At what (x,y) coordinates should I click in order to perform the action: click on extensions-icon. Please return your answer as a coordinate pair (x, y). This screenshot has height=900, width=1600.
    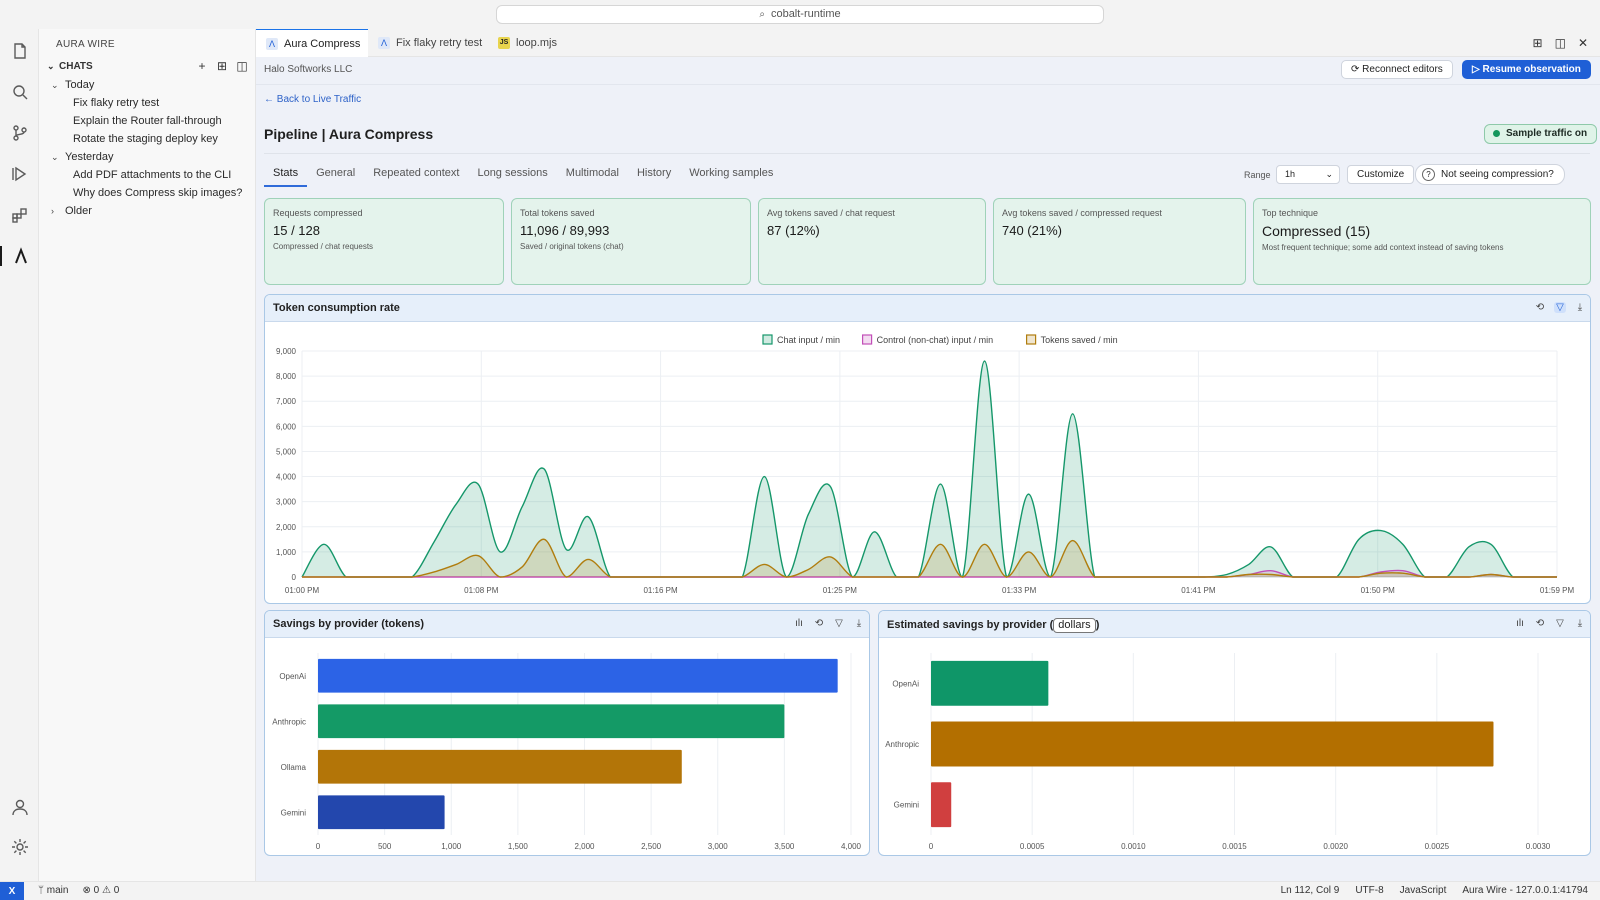
    Looking at the image, I should click on (20, 215).